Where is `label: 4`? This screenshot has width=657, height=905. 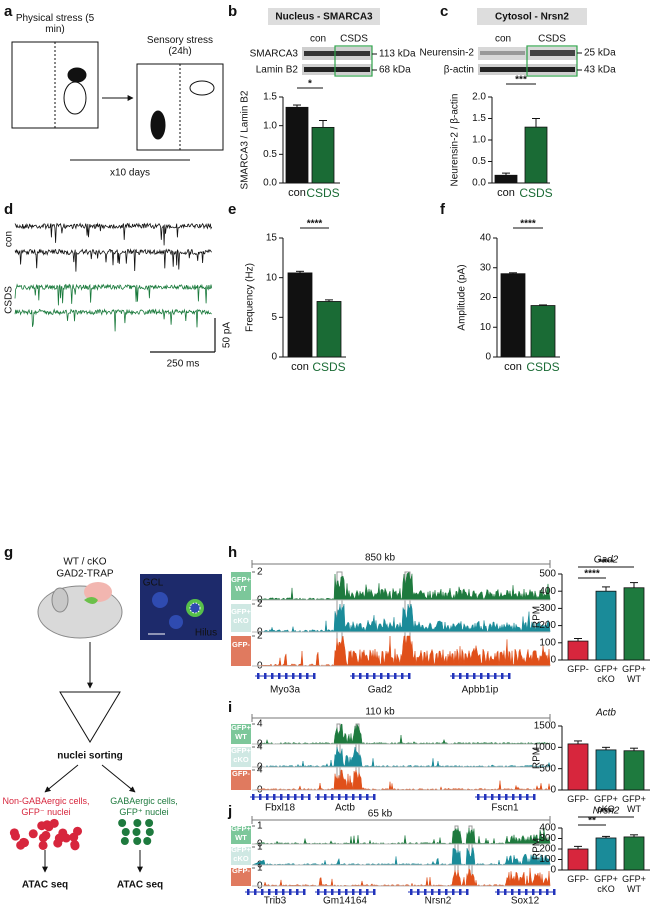 label: 4 is located at coordinates (260, 724).